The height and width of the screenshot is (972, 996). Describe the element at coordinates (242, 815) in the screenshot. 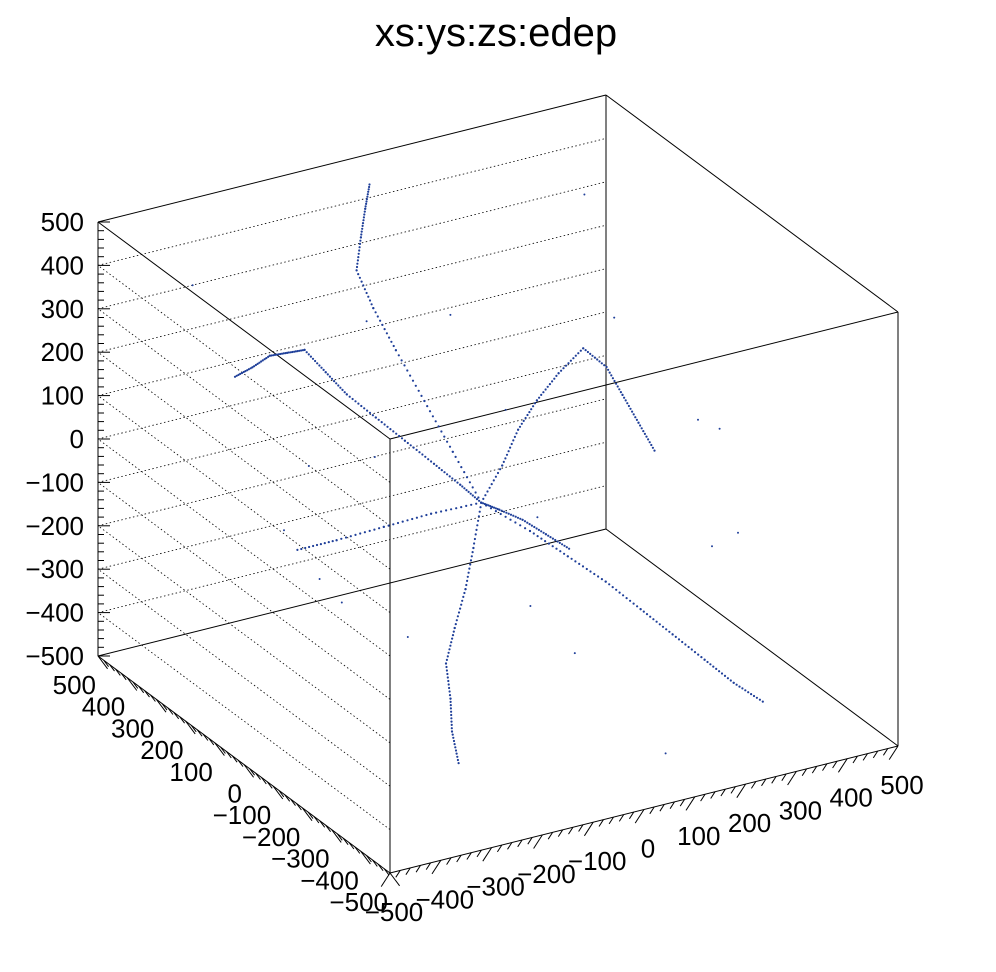

I see `y-tick-label: −100` at that location.